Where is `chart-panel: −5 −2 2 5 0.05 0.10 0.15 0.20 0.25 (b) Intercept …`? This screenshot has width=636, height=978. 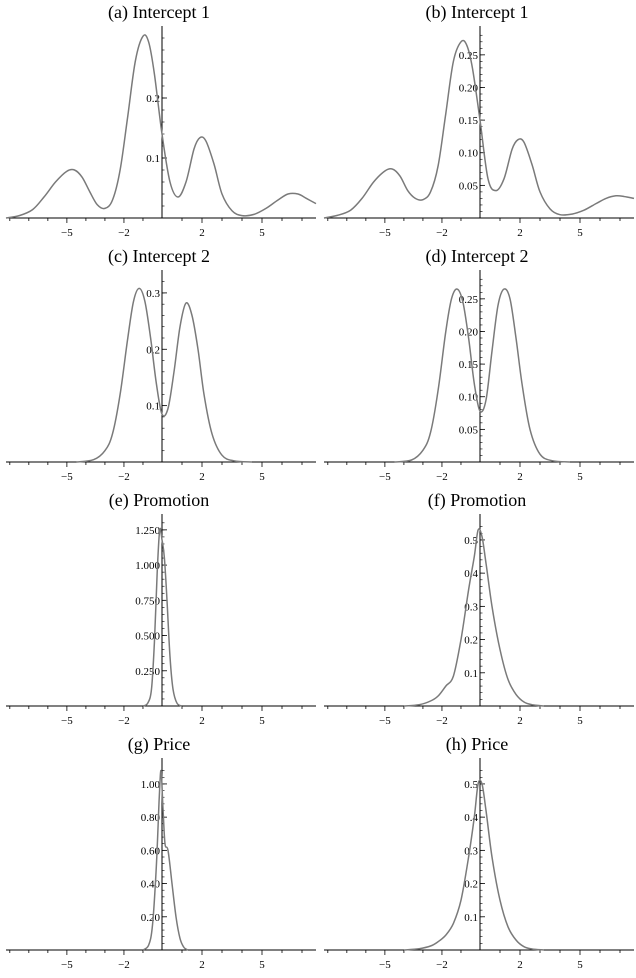
chart-panel: −5 −2 2 5 0.05 0.10 0.15 0.20 0.25 (b) Intercept … is located at coordinates (477, 122).